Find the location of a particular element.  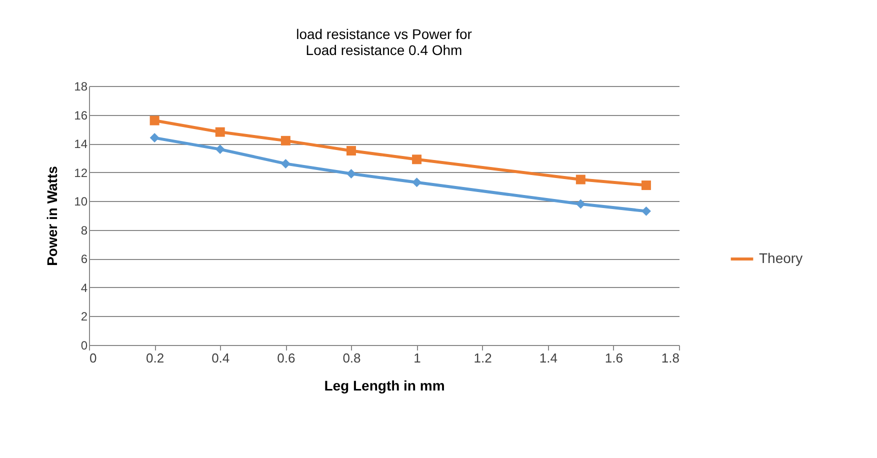

legend-label: Theory is located at coordinates (781, 258).